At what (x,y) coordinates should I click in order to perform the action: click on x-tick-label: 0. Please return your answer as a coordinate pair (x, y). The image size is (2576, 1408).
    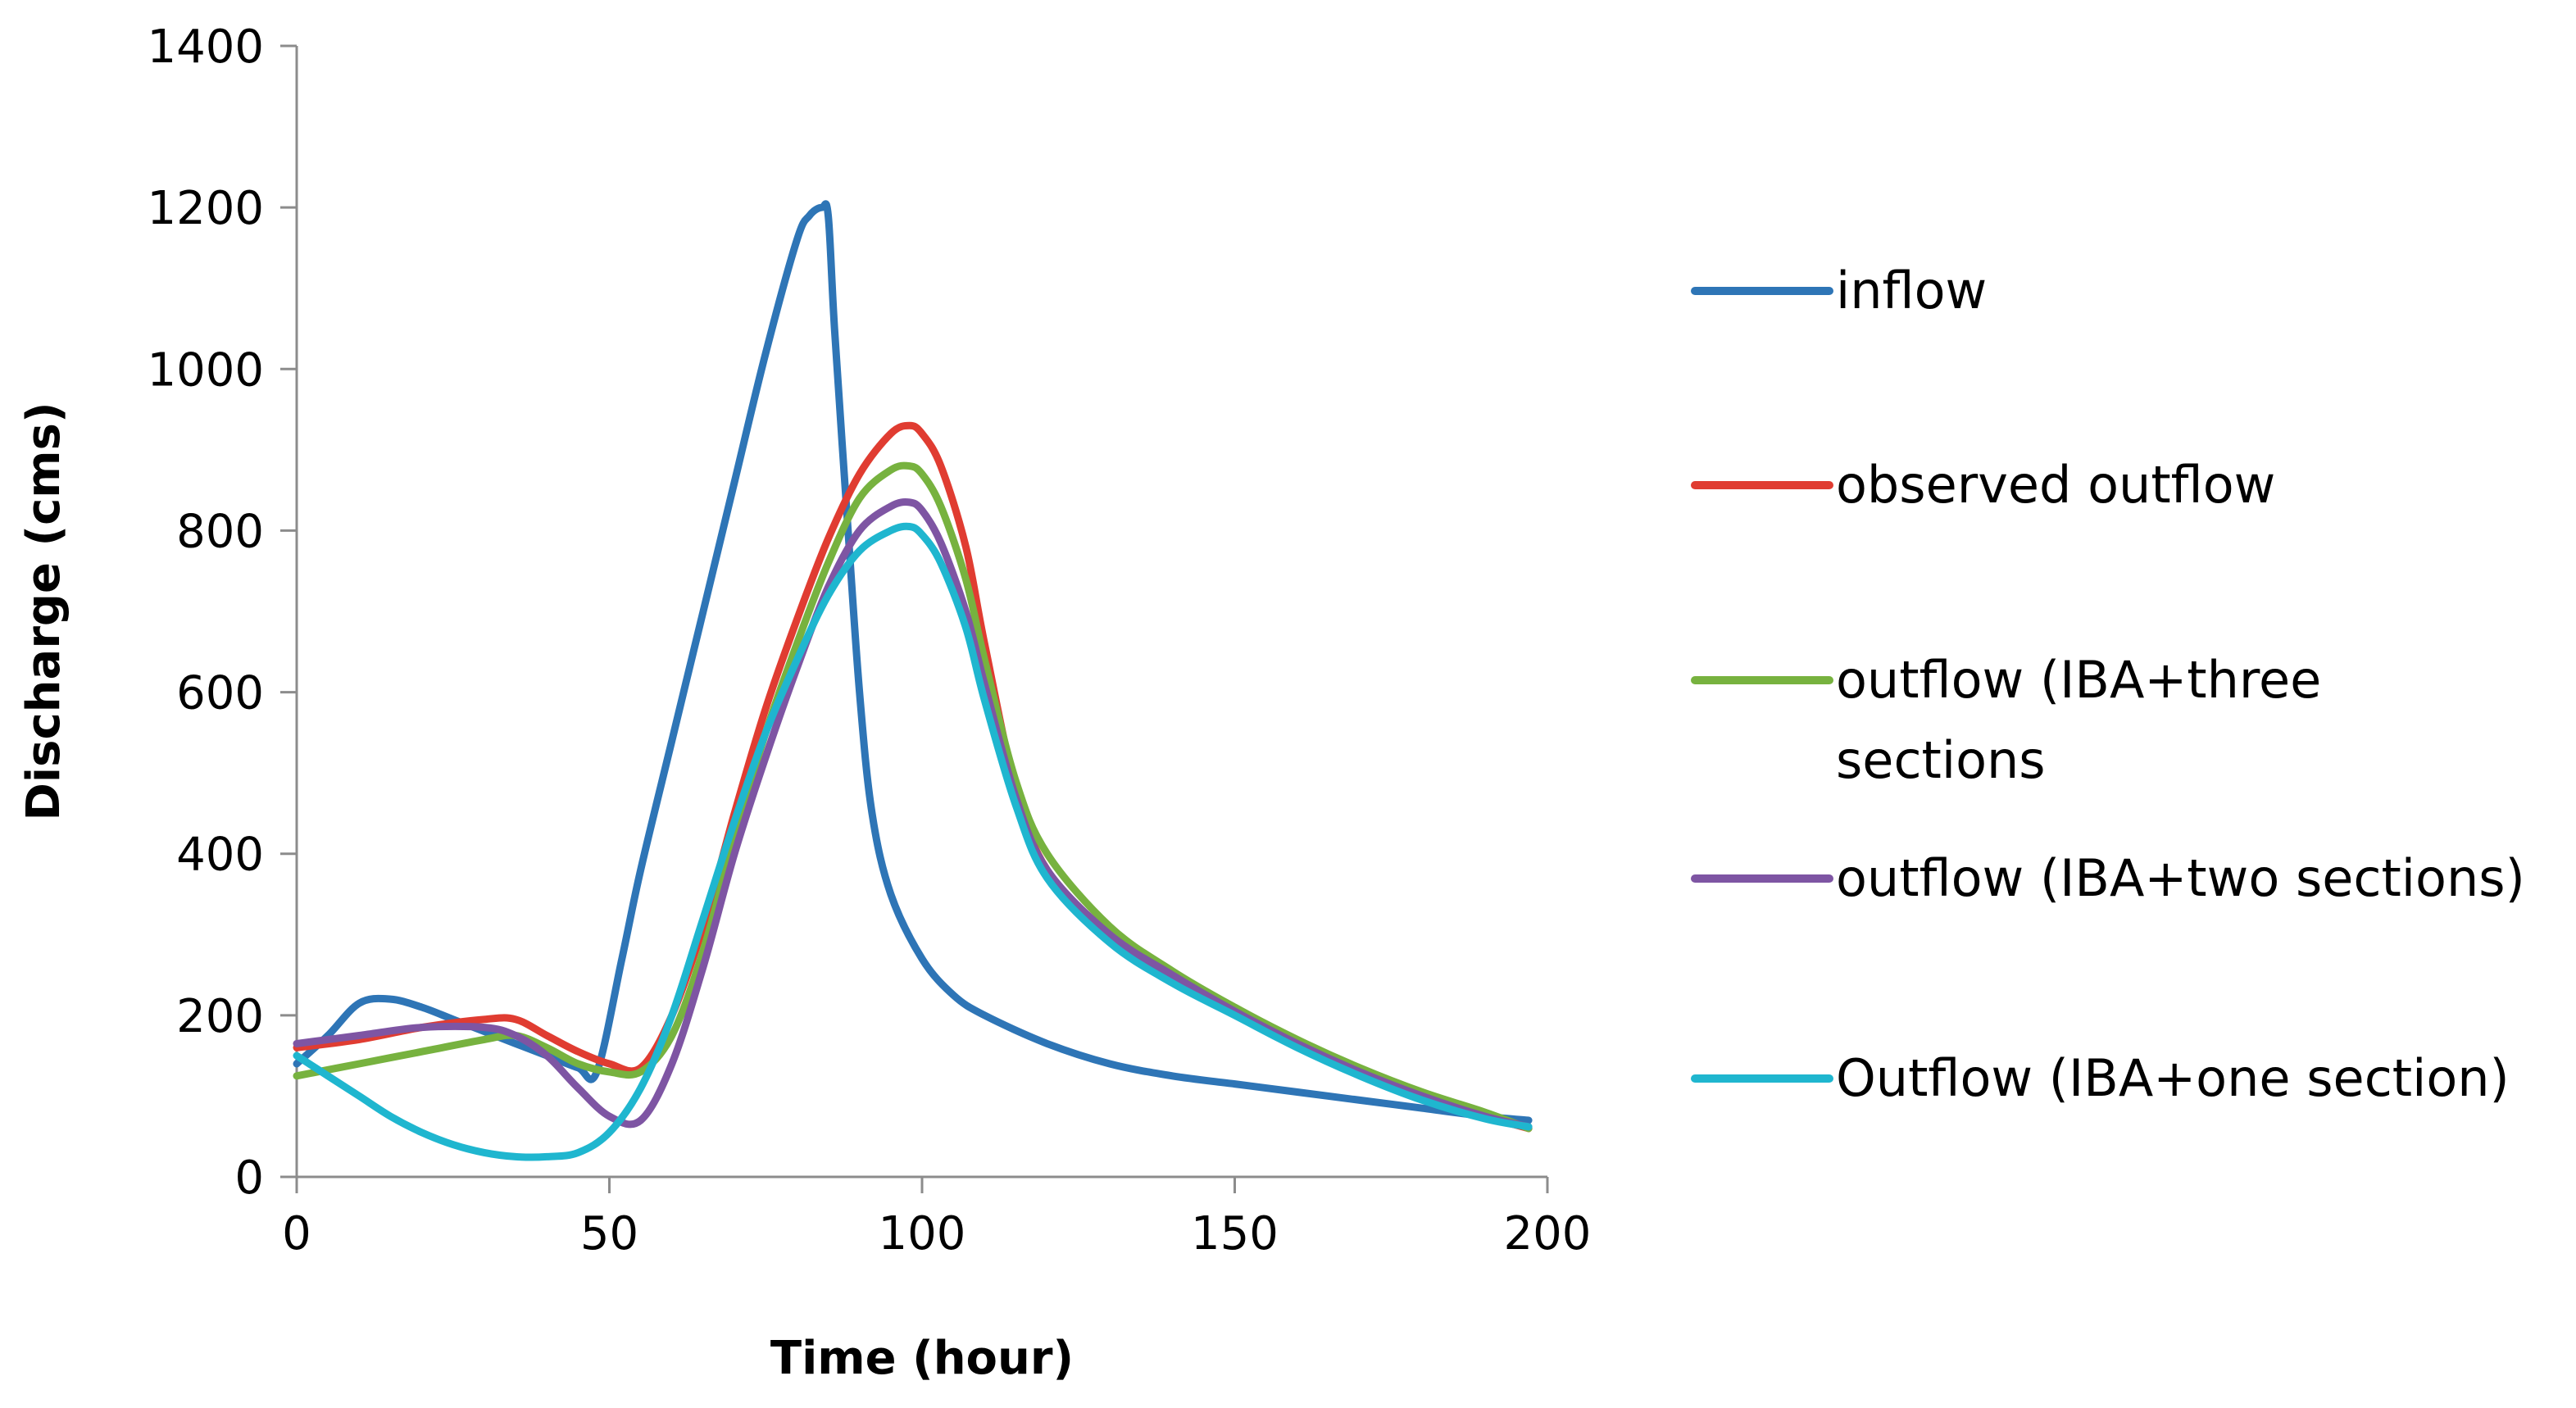
    Looking at the image, I should click on (296, 1233).